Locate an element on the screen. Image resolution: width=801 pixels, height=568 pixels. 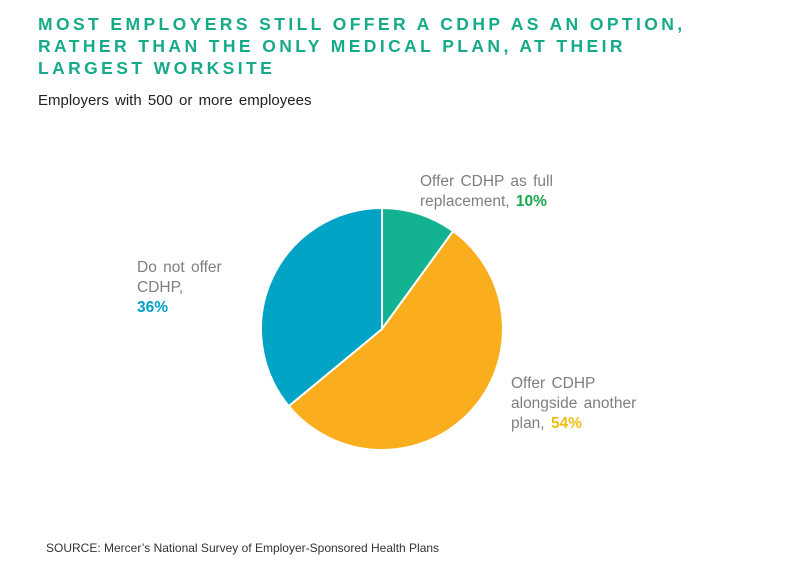
slice-alongside is located at coordinates (395, 340).